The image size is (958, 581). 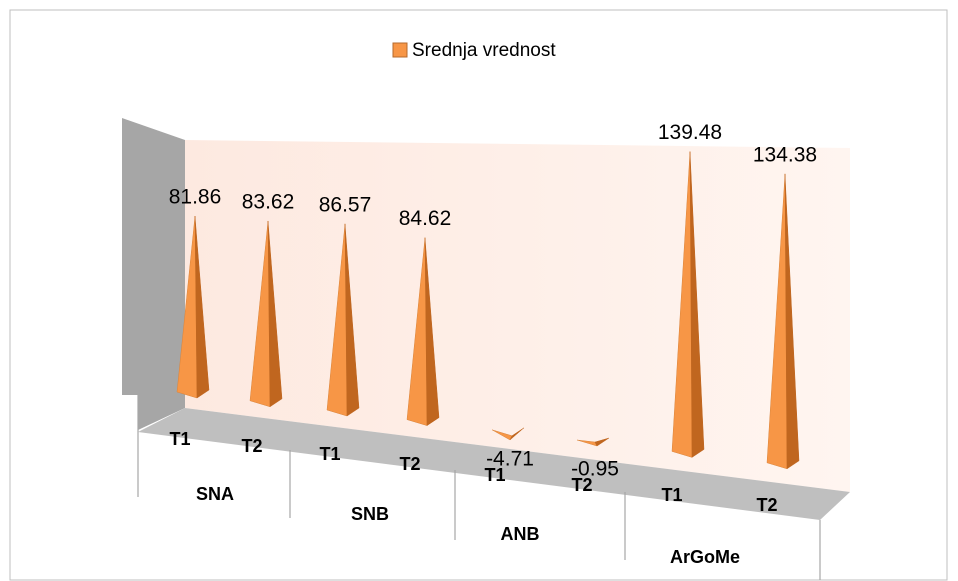 I want to click on data-label: 81.86, so click(x=195, y=197).